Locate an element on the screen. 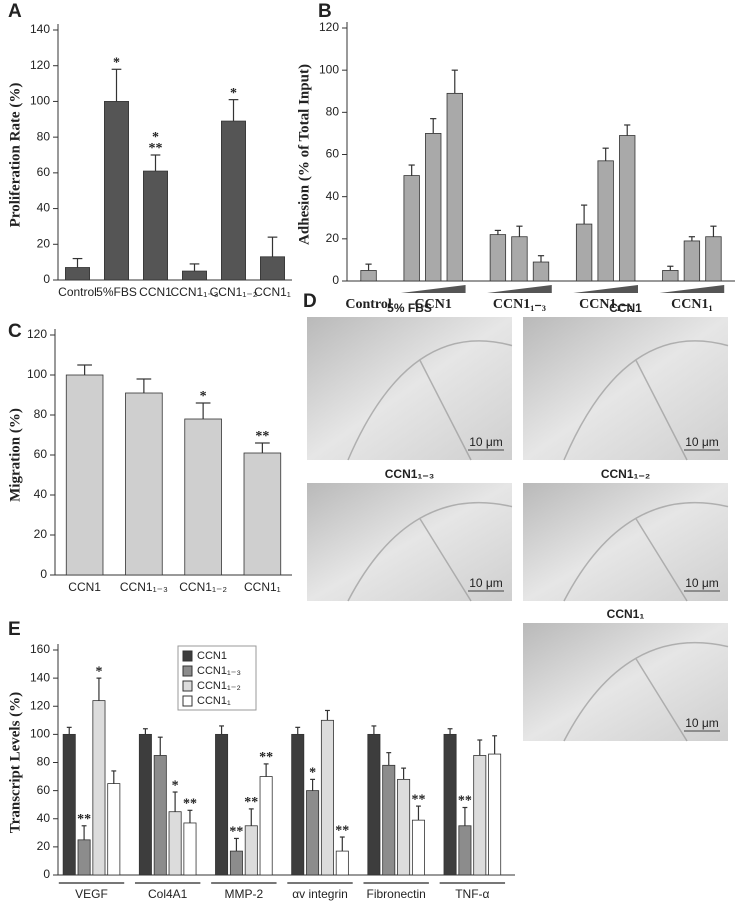 The image size is (745, 920). x-tick-label: CCN1₁₋₃ is located at coordinates (144, 587).